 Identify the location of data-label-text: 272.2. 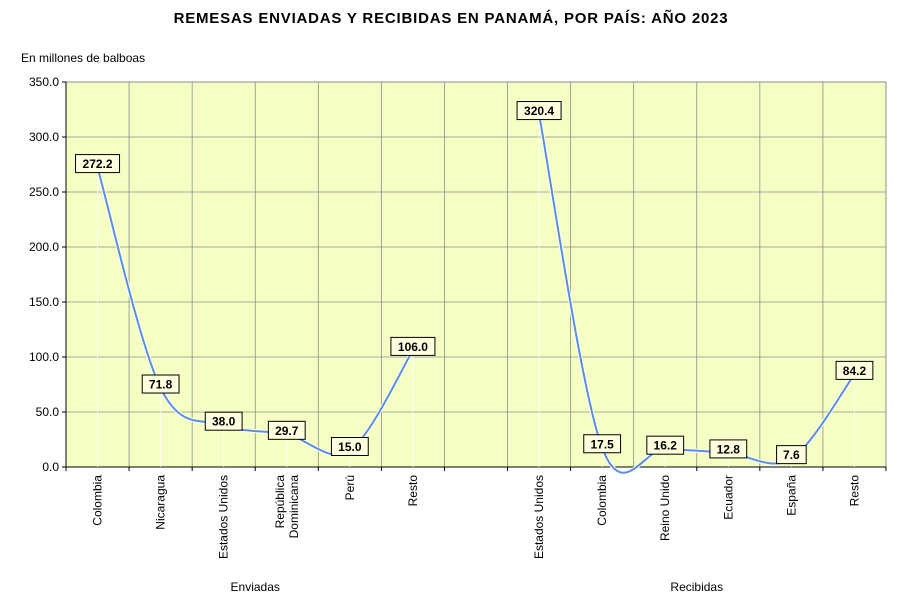
(98, 164).